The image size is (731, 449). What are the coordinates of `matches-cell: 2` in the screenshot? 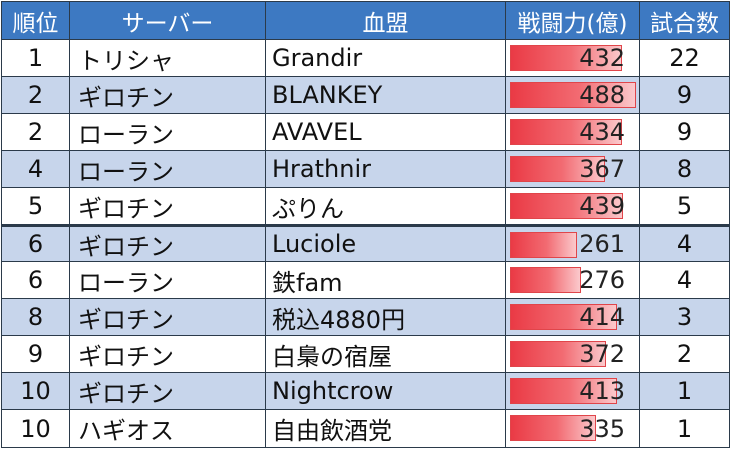 It's located at (684, 354).